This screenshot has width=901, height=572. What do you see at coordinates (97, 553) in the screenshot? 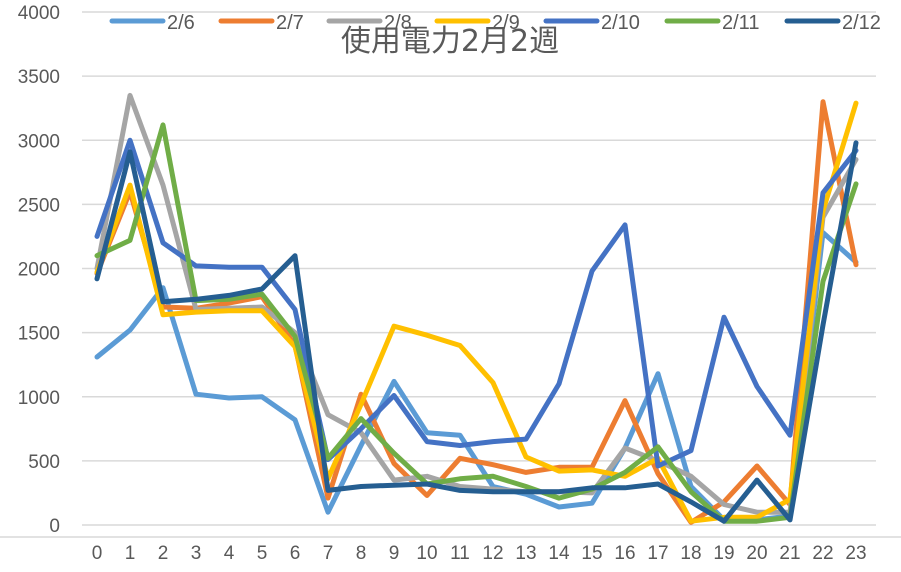
I see `x-tick-label: 0` at bounding box center [97, 553].